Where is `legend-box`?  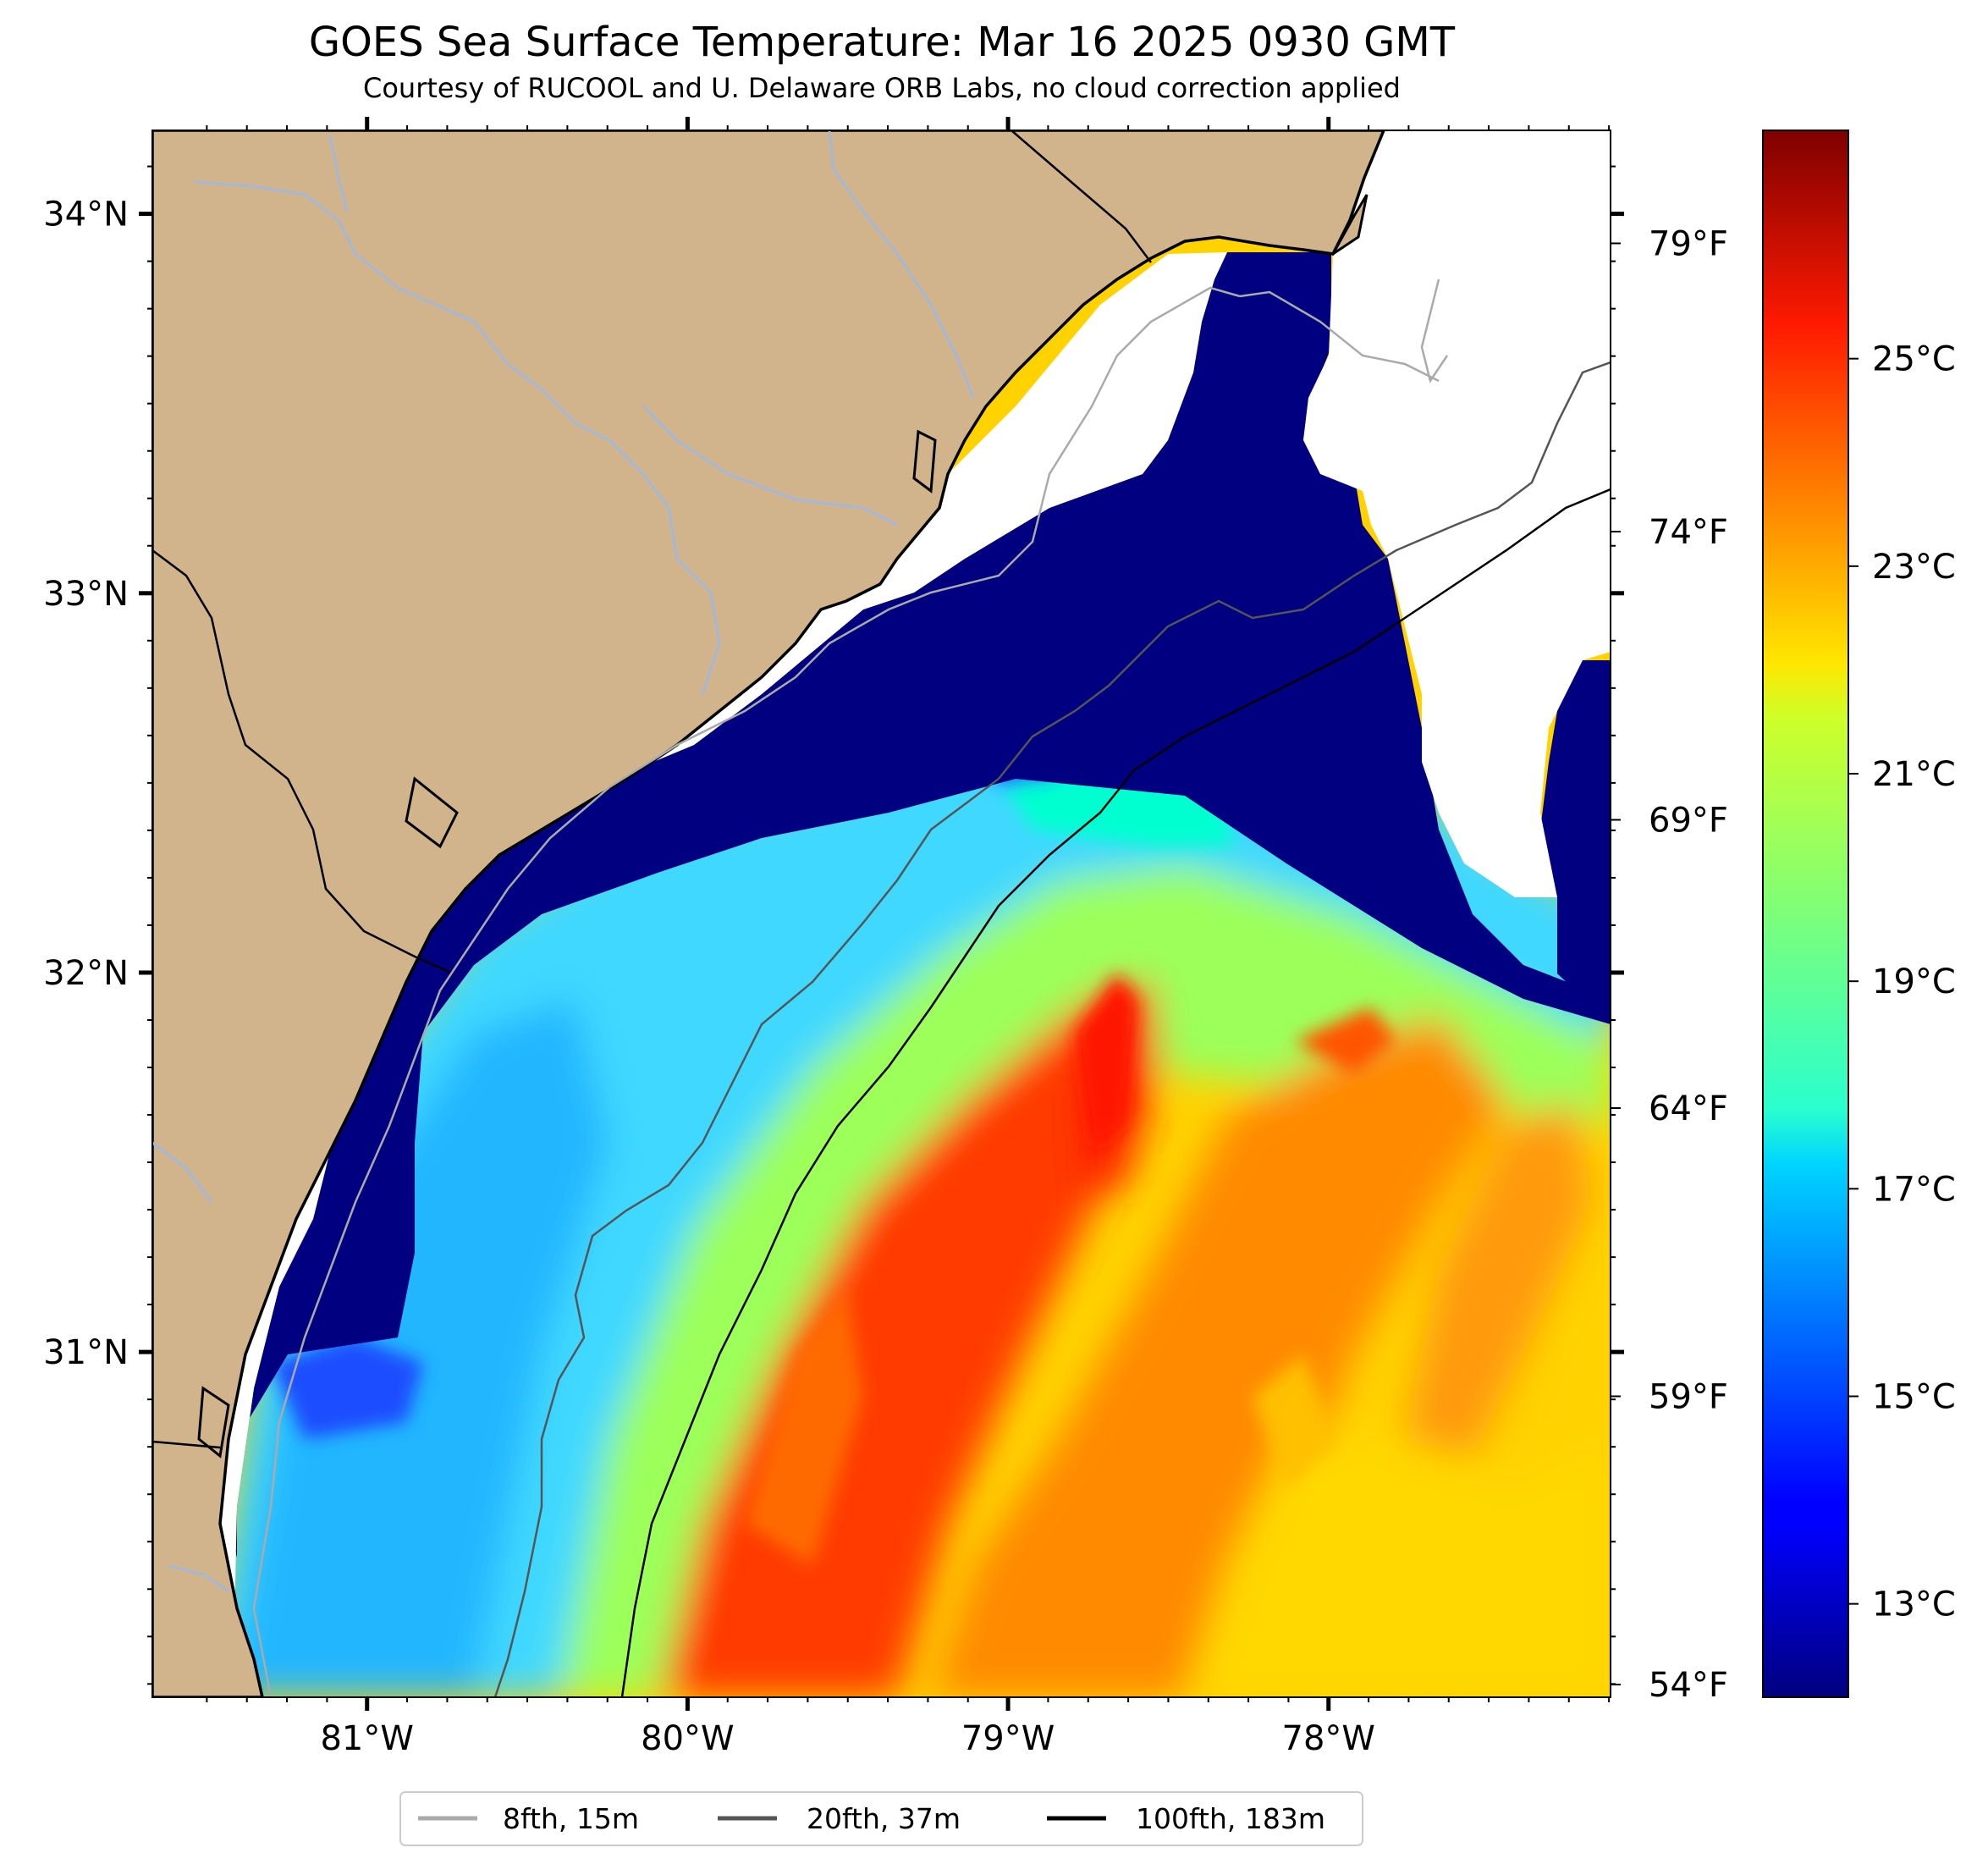
legend-box is located at coordinates (881, 1818).